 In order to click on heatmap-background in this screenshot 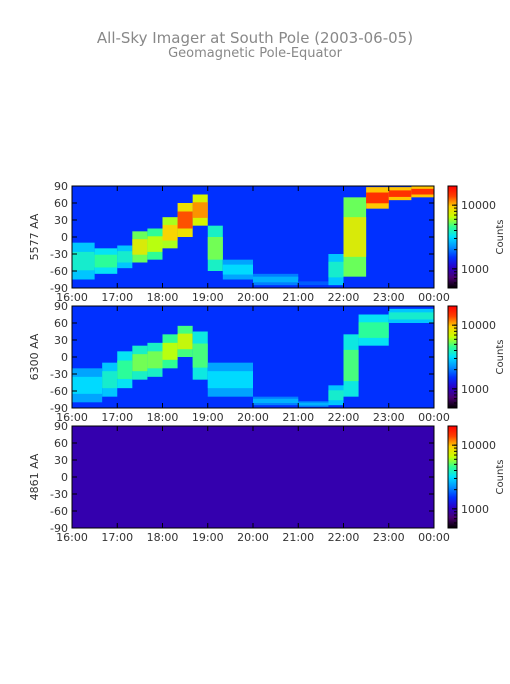, I will do `click(253, 477)`.